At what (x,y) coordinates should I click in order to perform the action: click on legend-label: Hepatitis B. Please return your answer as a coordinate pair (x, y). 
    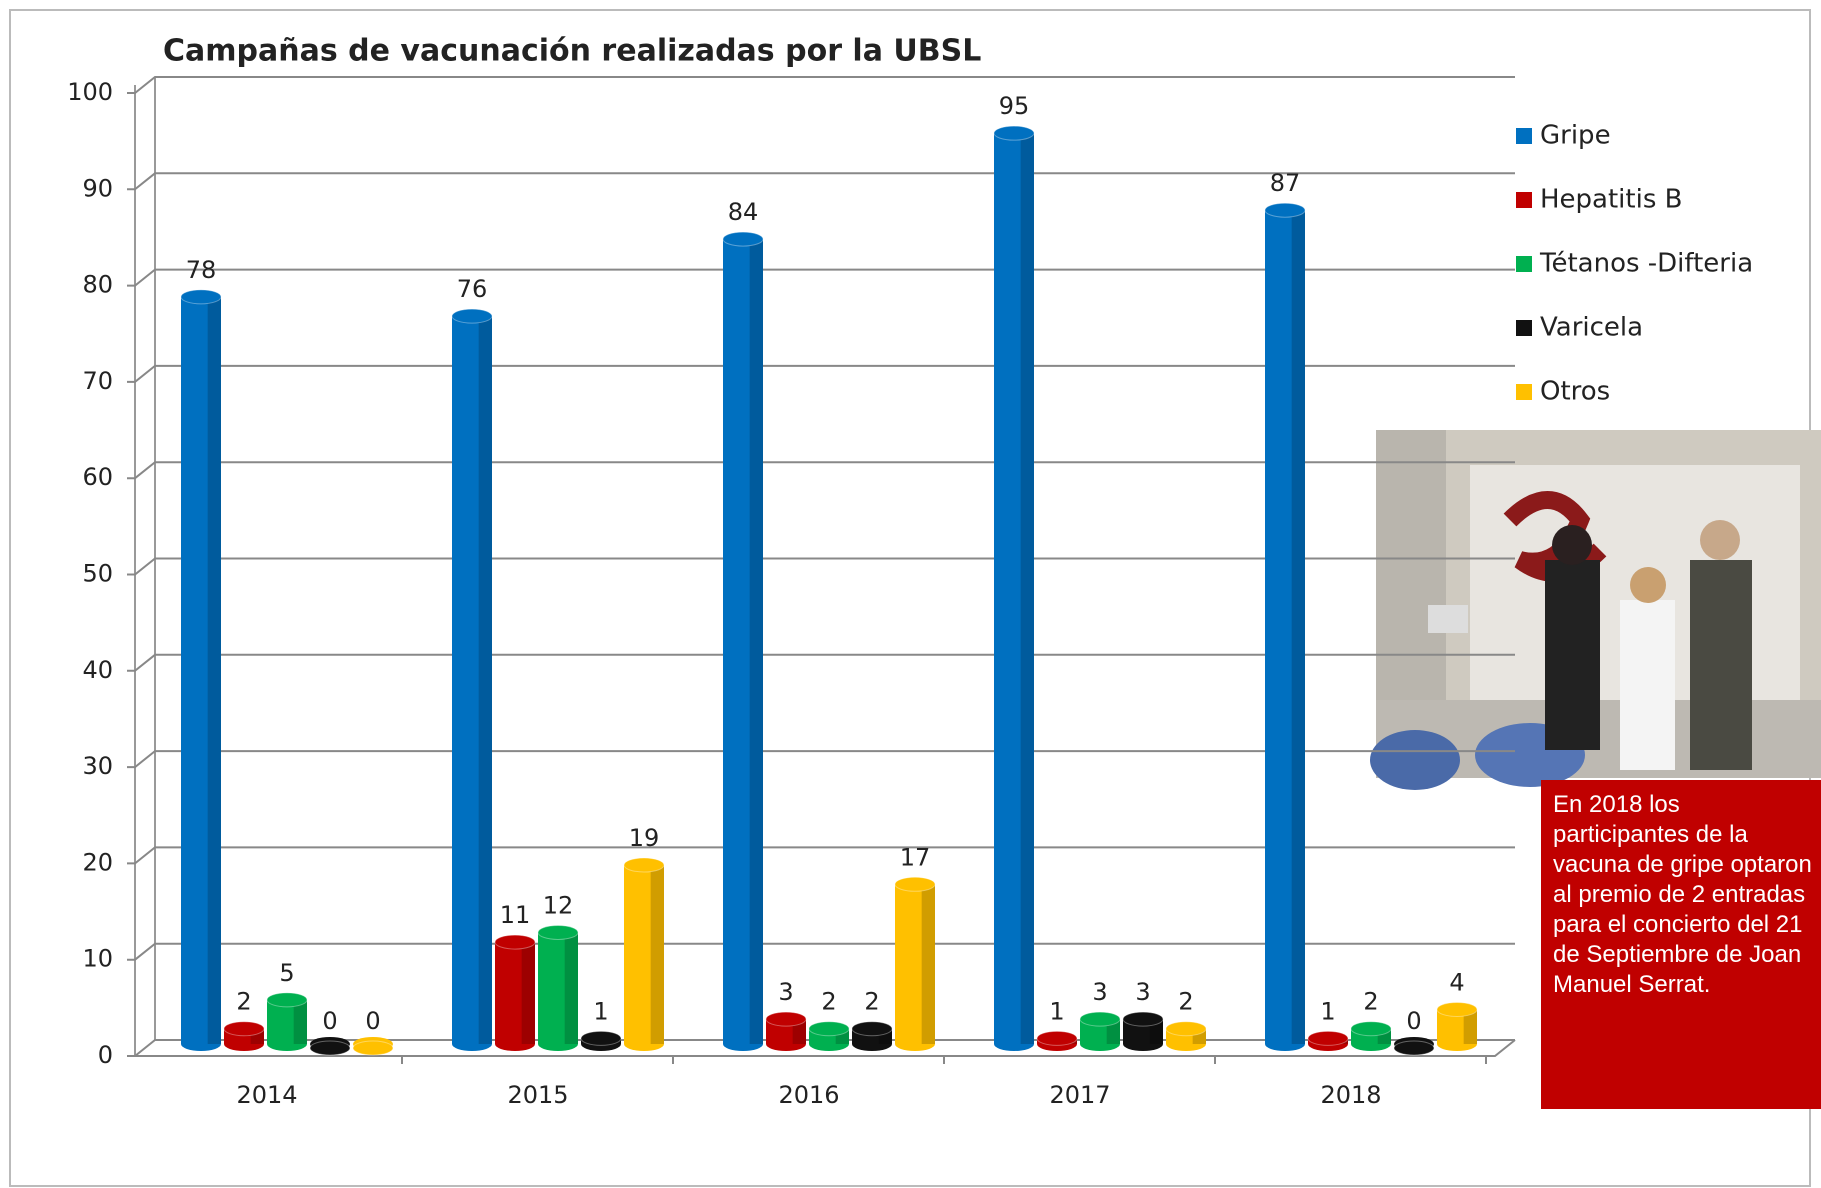
    Looking at the image, I should click on (1611, 200).